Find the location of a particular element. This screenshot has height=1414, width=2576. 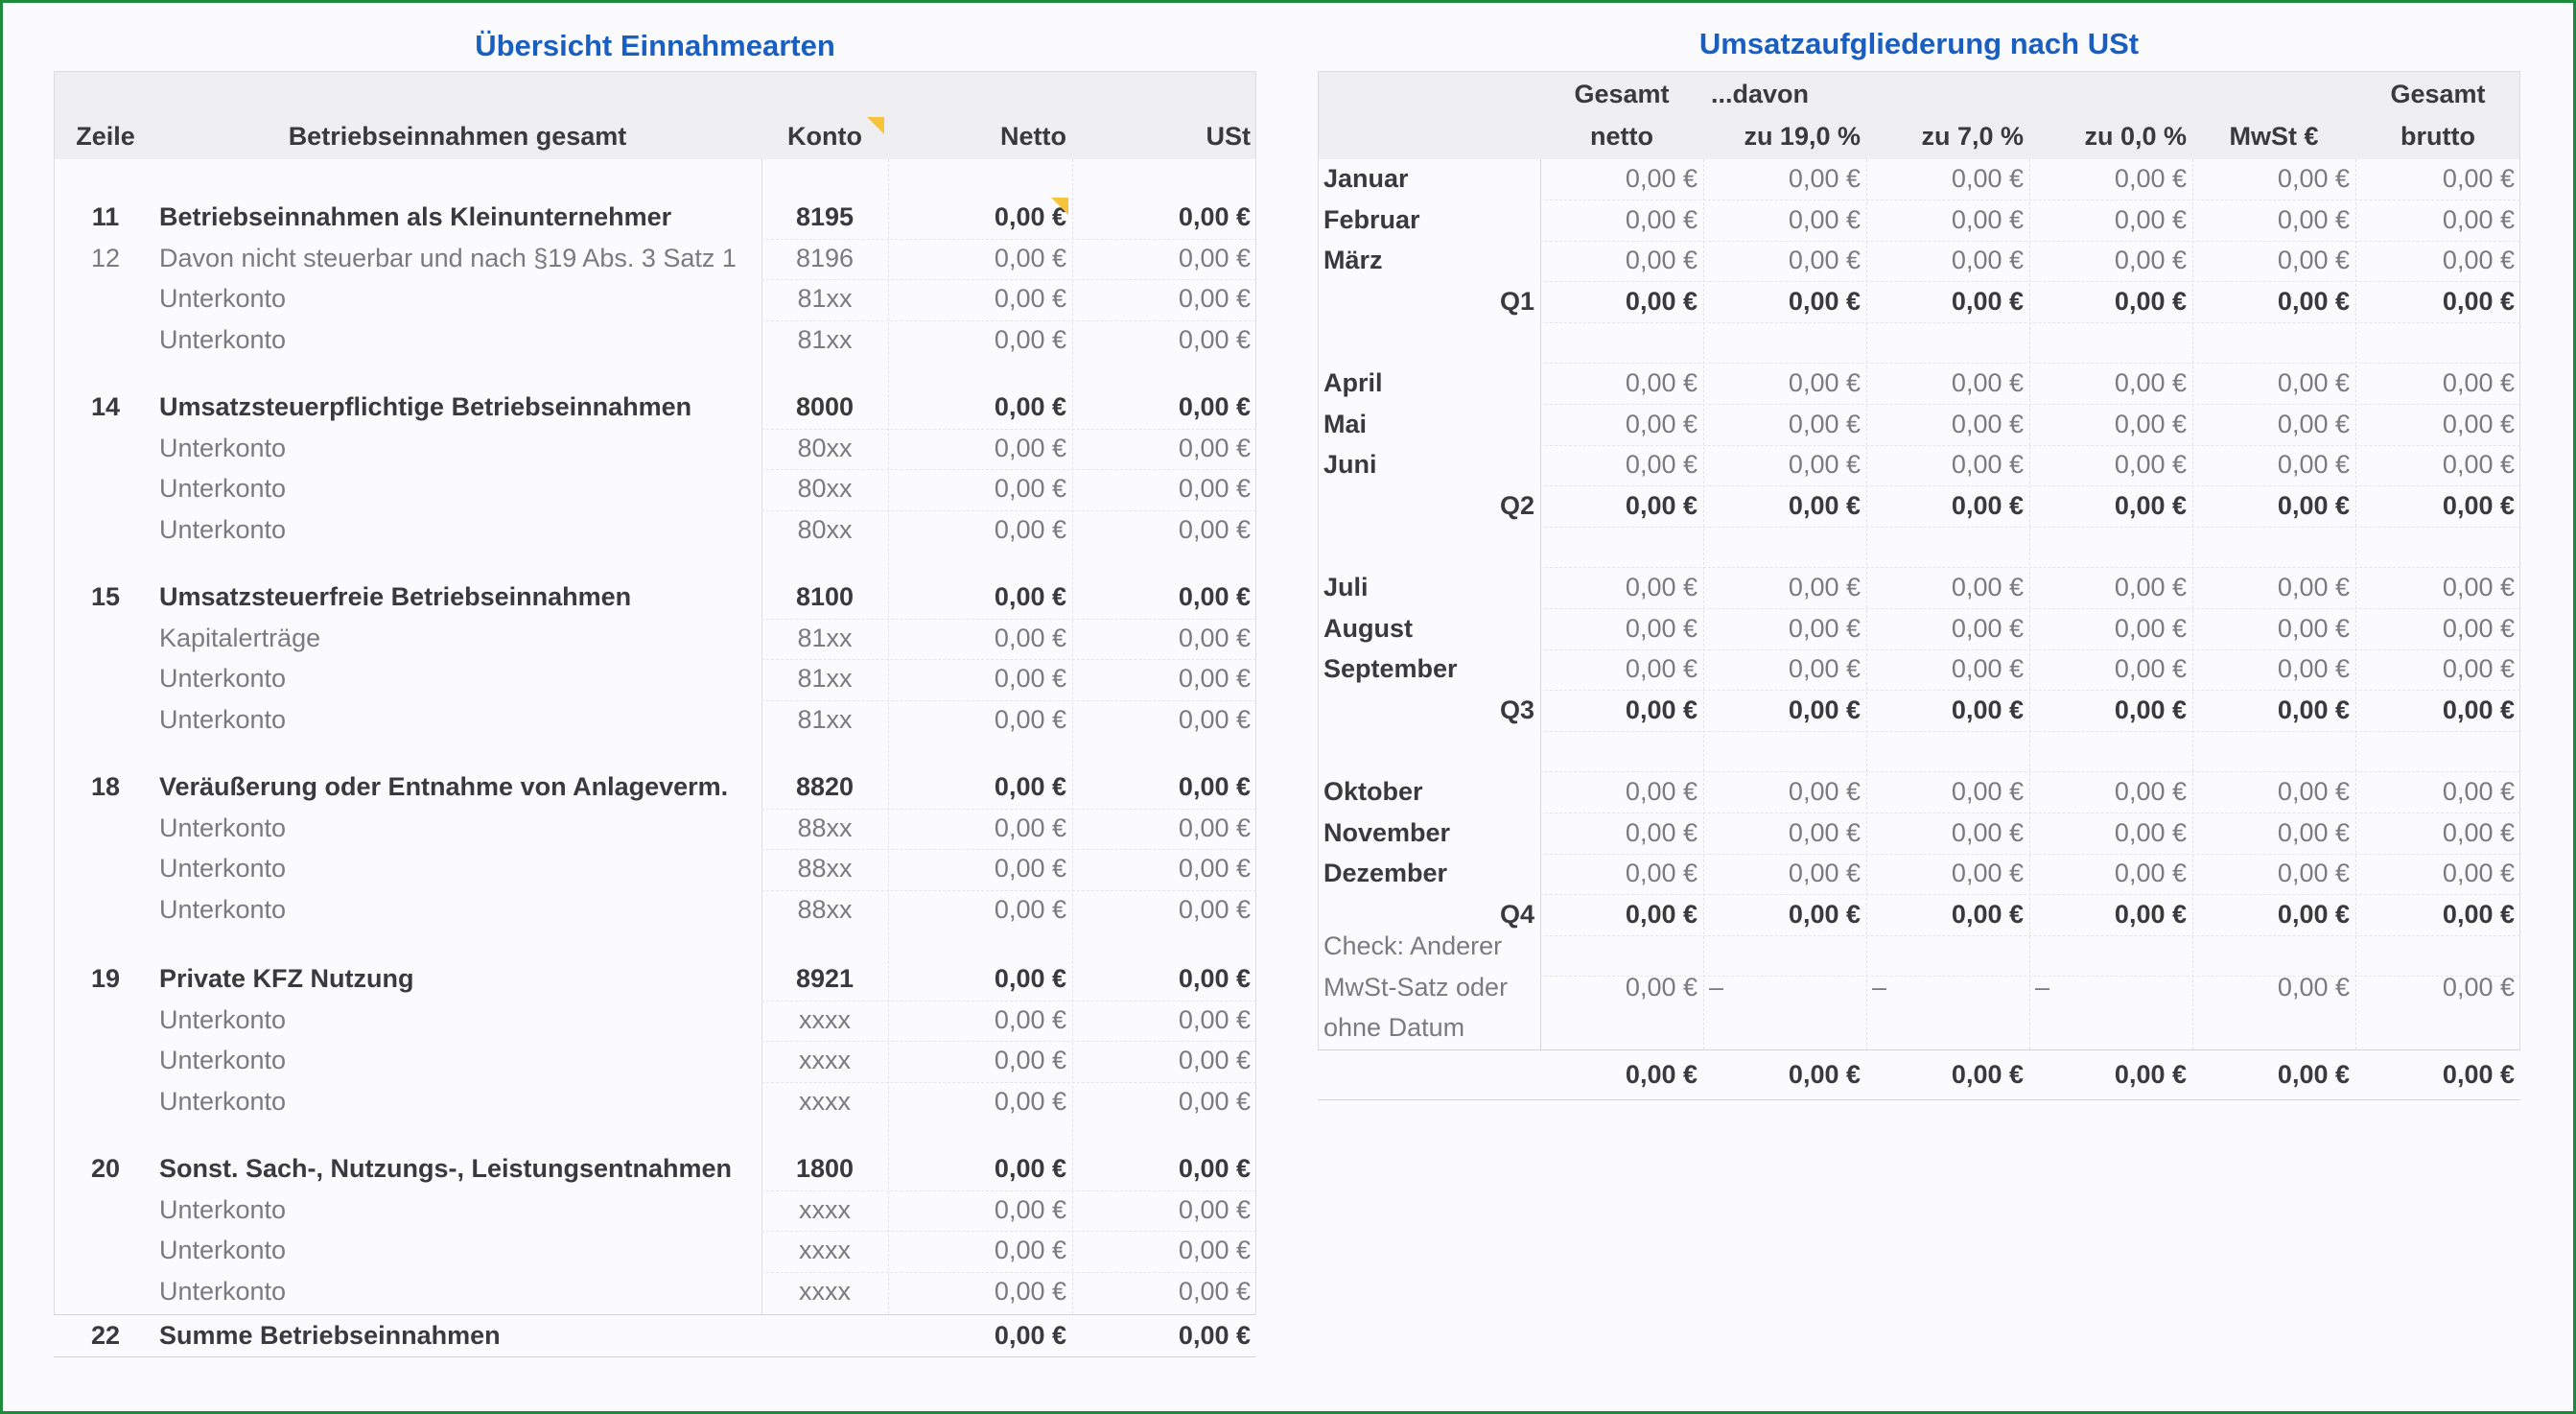

row-konto: 88xx is located at coordinates (825, 868).